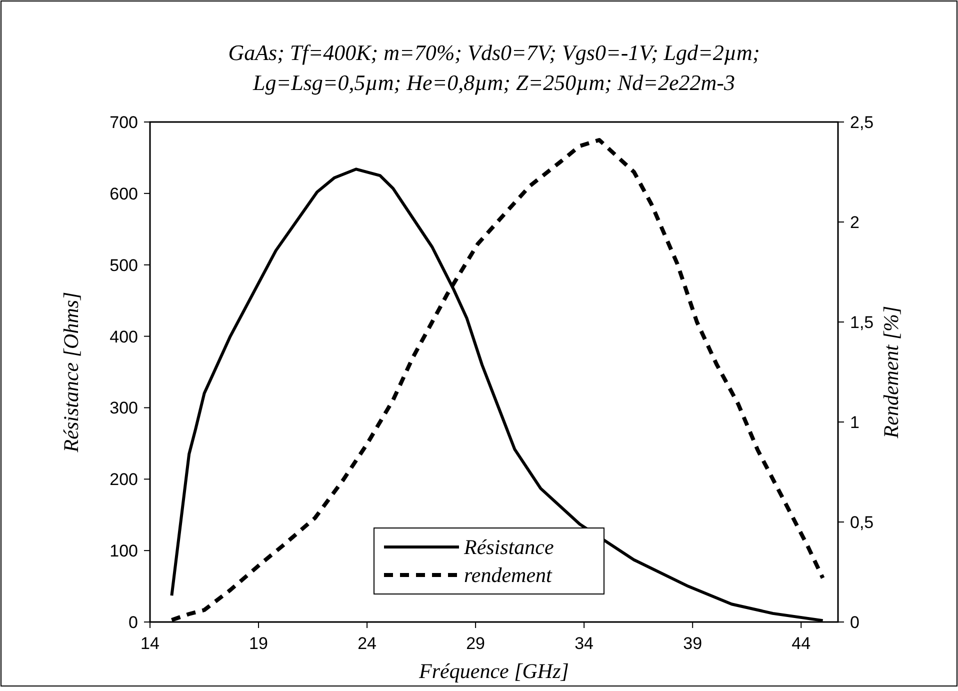  What do you see at coordinates (124, 194) in the screenshot?
I see `y-tick-label: 600` at bounding box center [124, 194].